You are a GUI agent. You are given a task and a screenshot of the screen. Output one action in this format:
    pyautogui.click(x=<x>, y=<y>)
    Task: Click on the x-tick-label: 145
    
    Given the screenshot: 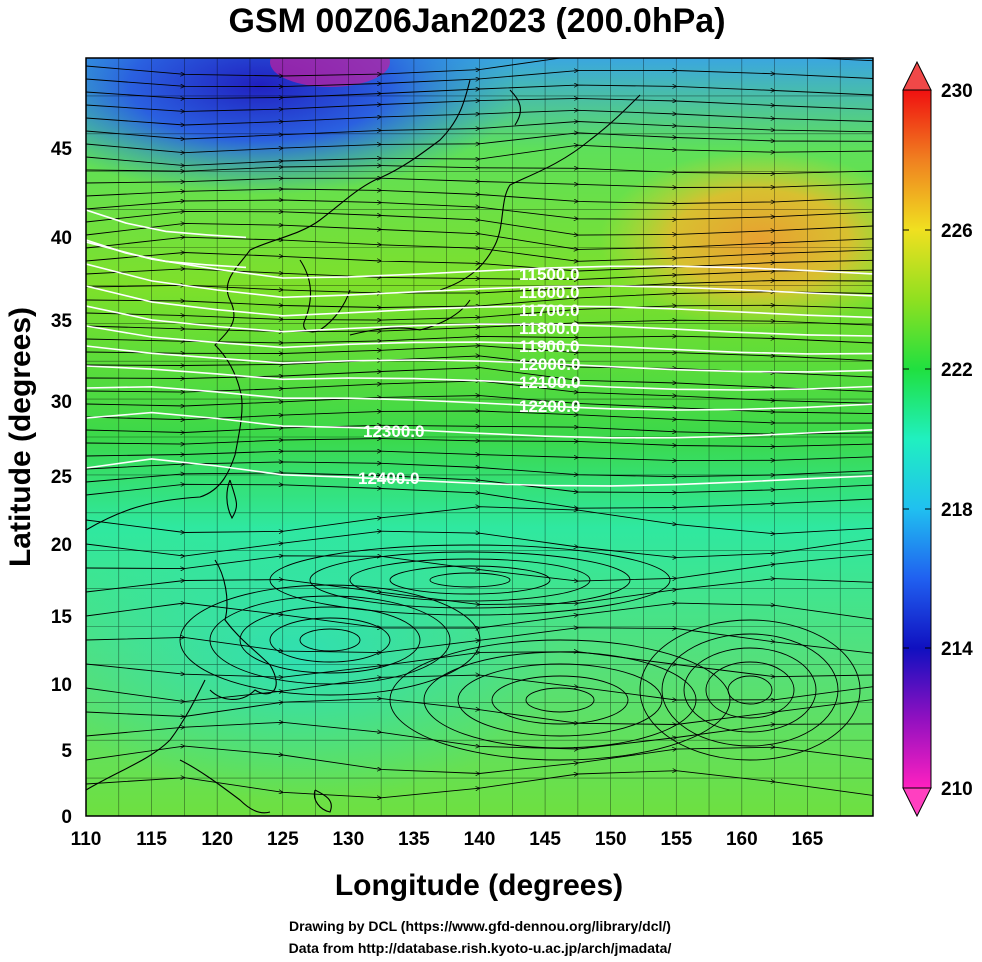 What is the action you would take?
    pyautogui.click(x=545, y=839)
    